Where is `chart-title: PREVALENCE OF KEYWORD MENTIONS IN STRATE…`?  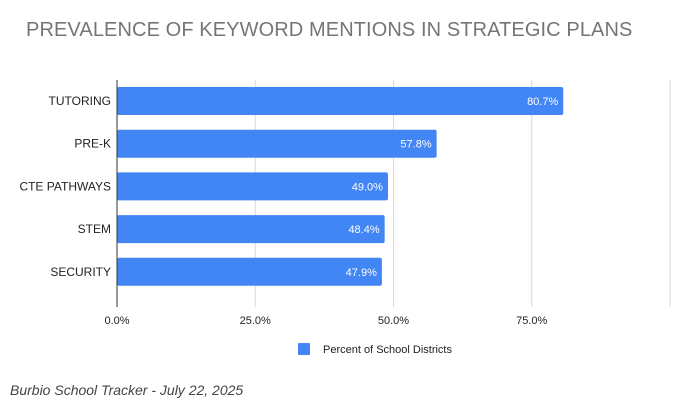
chart-title: PREVALENCE OF KEYWORD MENTIONS IN STRATE… is located at coordinates (329, 30).